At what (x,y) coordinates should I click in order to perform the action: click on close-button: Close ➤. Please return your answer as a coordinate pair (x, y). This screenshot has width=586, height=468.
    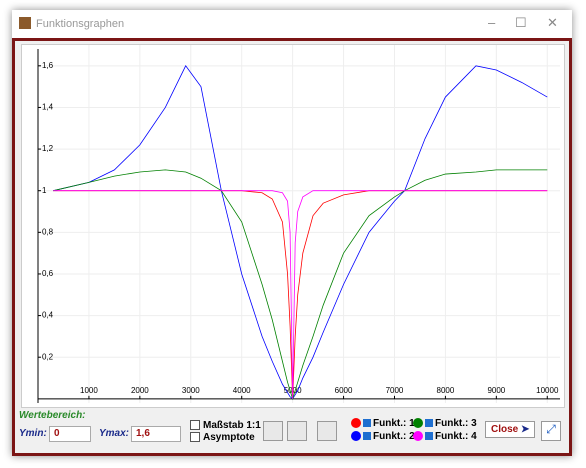
    Looking at the image, I should click on (510, 429).